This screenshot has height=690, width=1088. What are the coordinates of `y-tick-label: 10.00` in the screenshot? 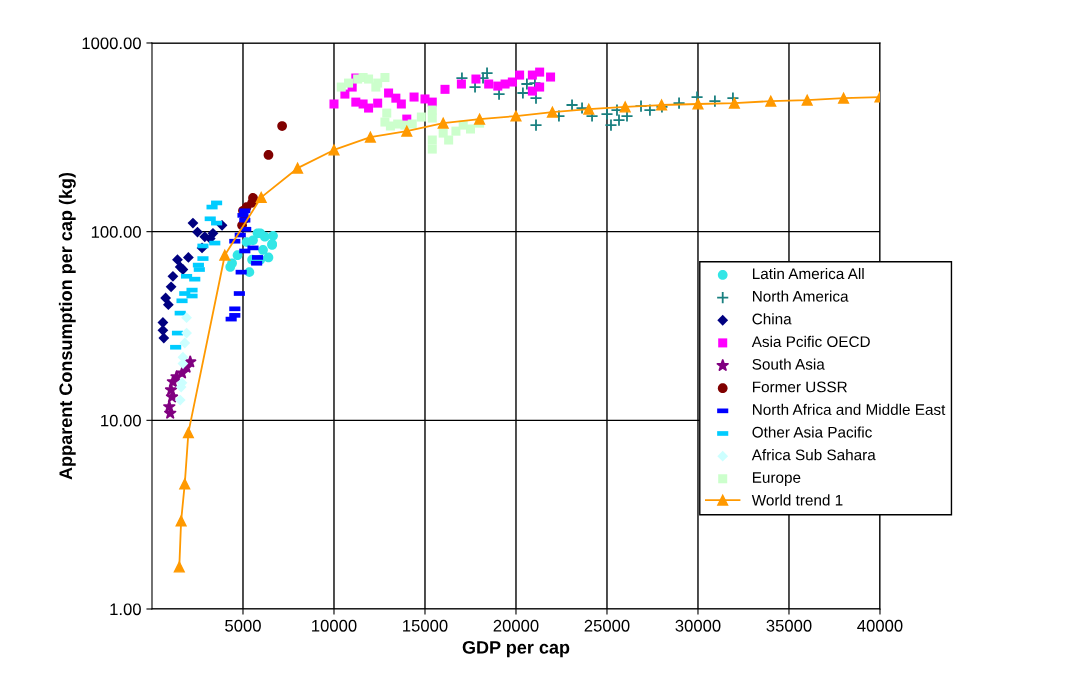 It's located at (121, 420).